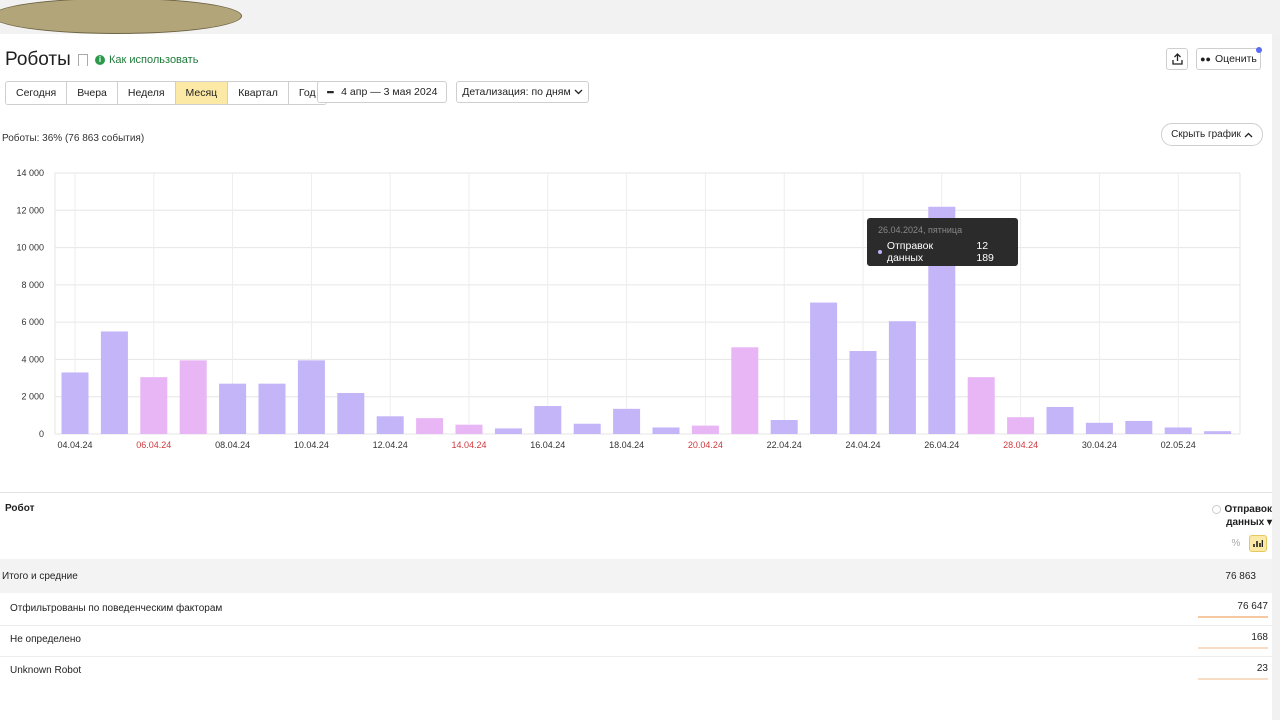 The image size is (1280, 720). I want to click on hide-chart-label: Скрыть график, so click(1206, 134).